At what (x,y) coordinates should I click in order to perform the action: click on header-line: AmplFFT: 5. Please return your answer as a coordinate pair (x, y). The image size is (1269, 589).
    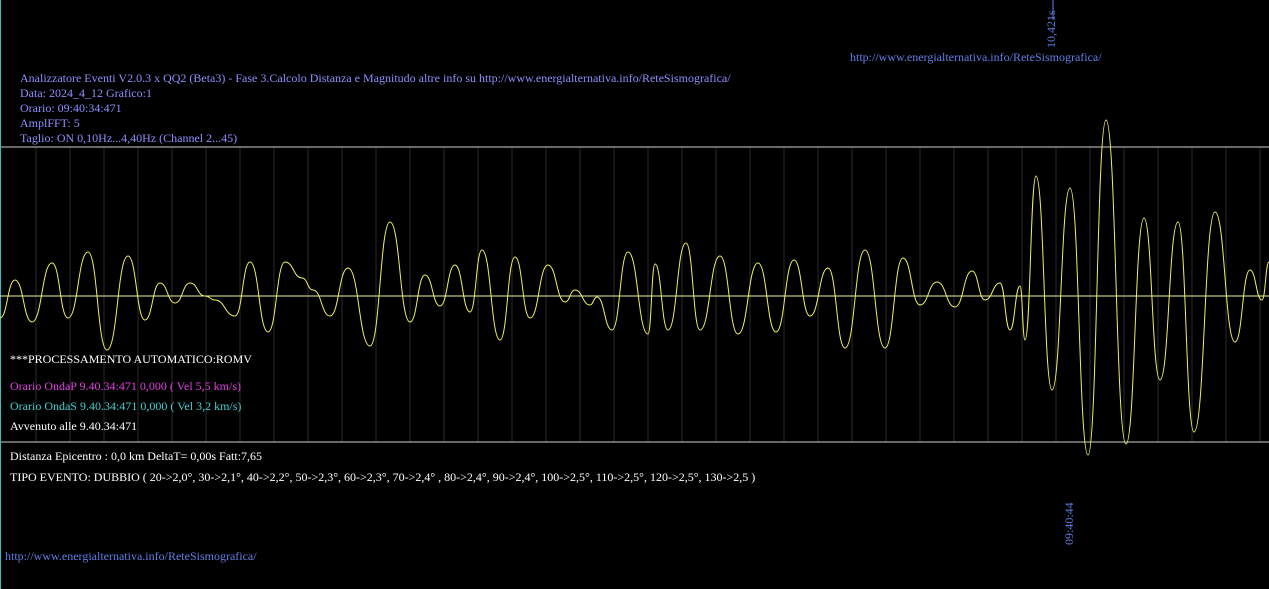
    Looking at the image, I should click on (50, 123).